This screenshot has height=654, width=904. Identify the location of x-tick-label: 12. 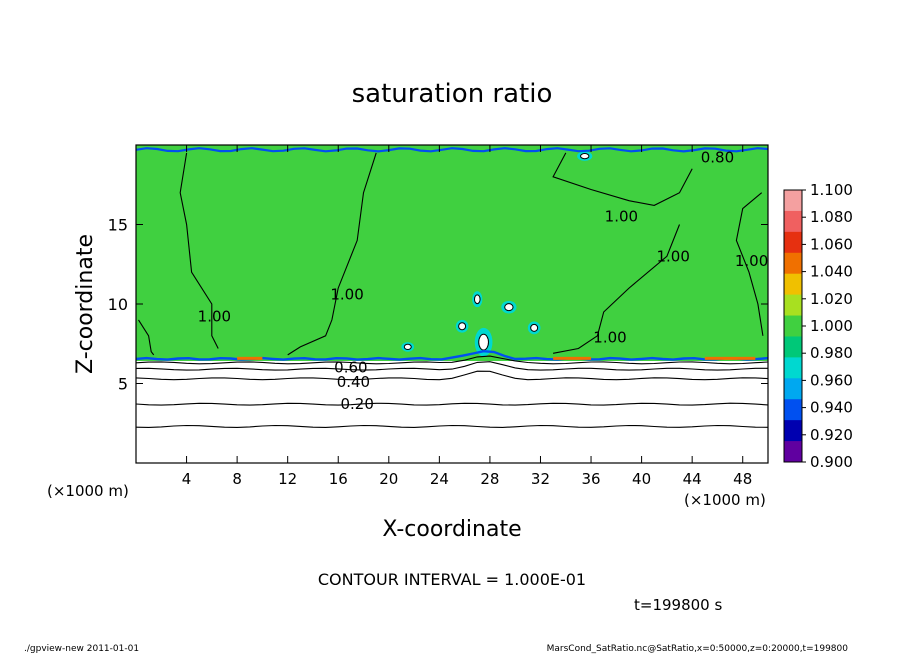
(287, 479).